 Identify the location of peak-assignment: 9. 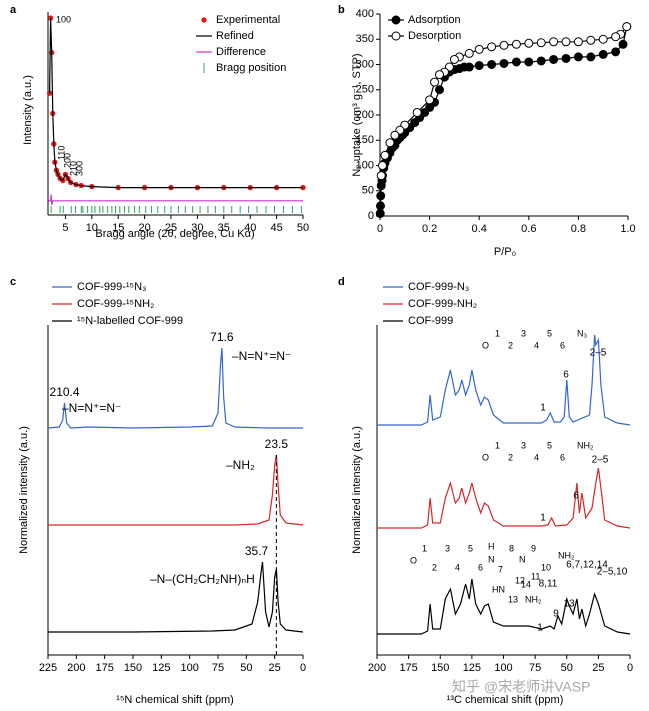
(556, 614).